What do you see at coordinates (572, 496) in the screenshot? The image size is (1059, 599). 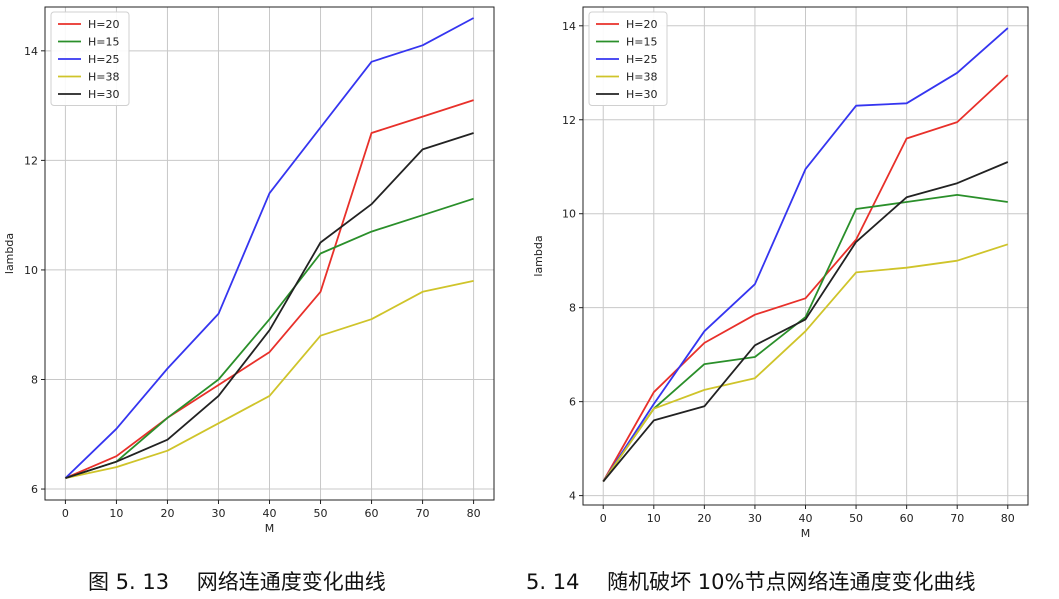 I see `y-tick-label: 4` at bounding box center [572, 496].